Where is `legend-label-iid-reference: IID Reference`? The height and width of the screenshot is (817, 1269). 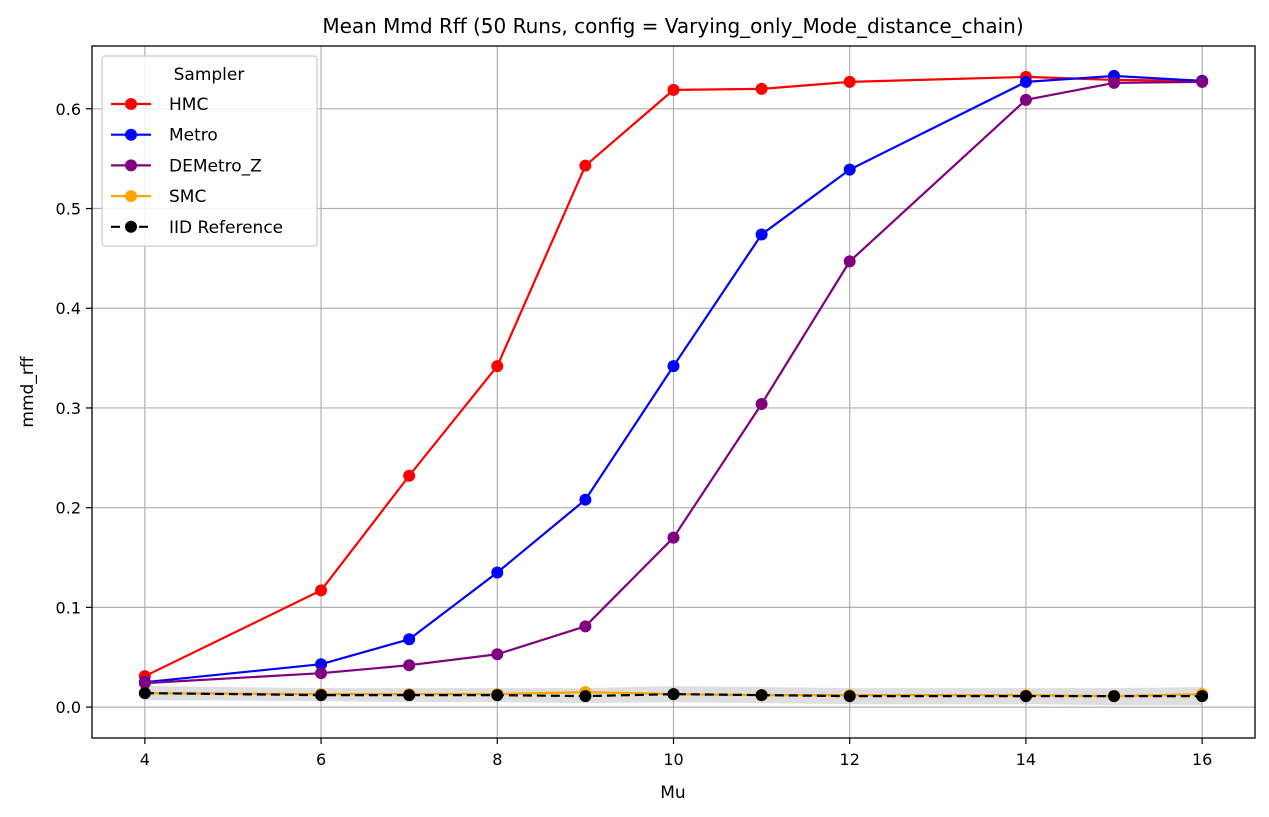
legend-label-iid-reference: IID Reference is located at coordinates (226, 228).